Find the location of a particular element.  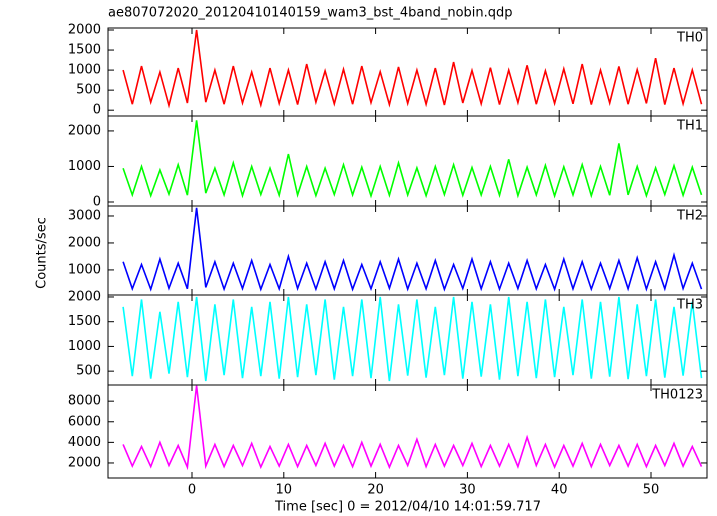

x-tick-label: 30 is located at coordinates (467, 490).